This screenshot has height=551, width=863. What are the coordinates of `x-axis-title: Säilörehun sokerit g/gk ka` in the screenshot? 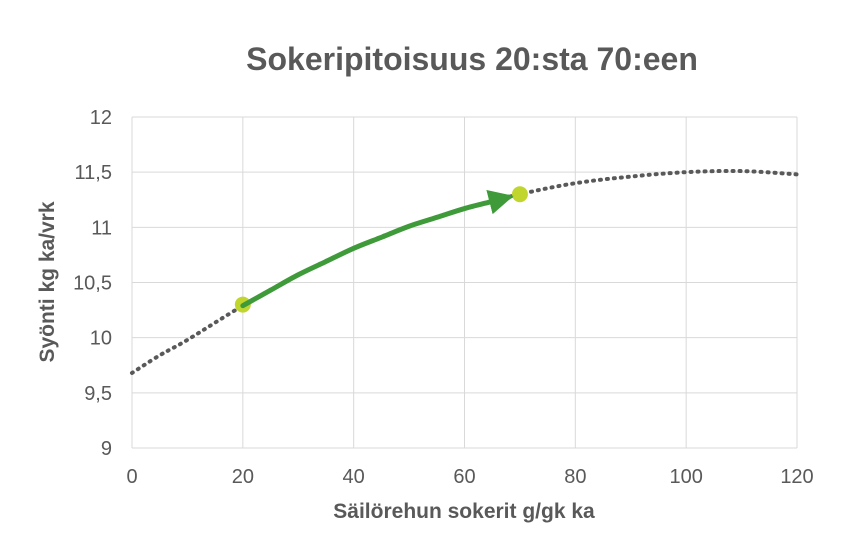 It's located at (464, 511).